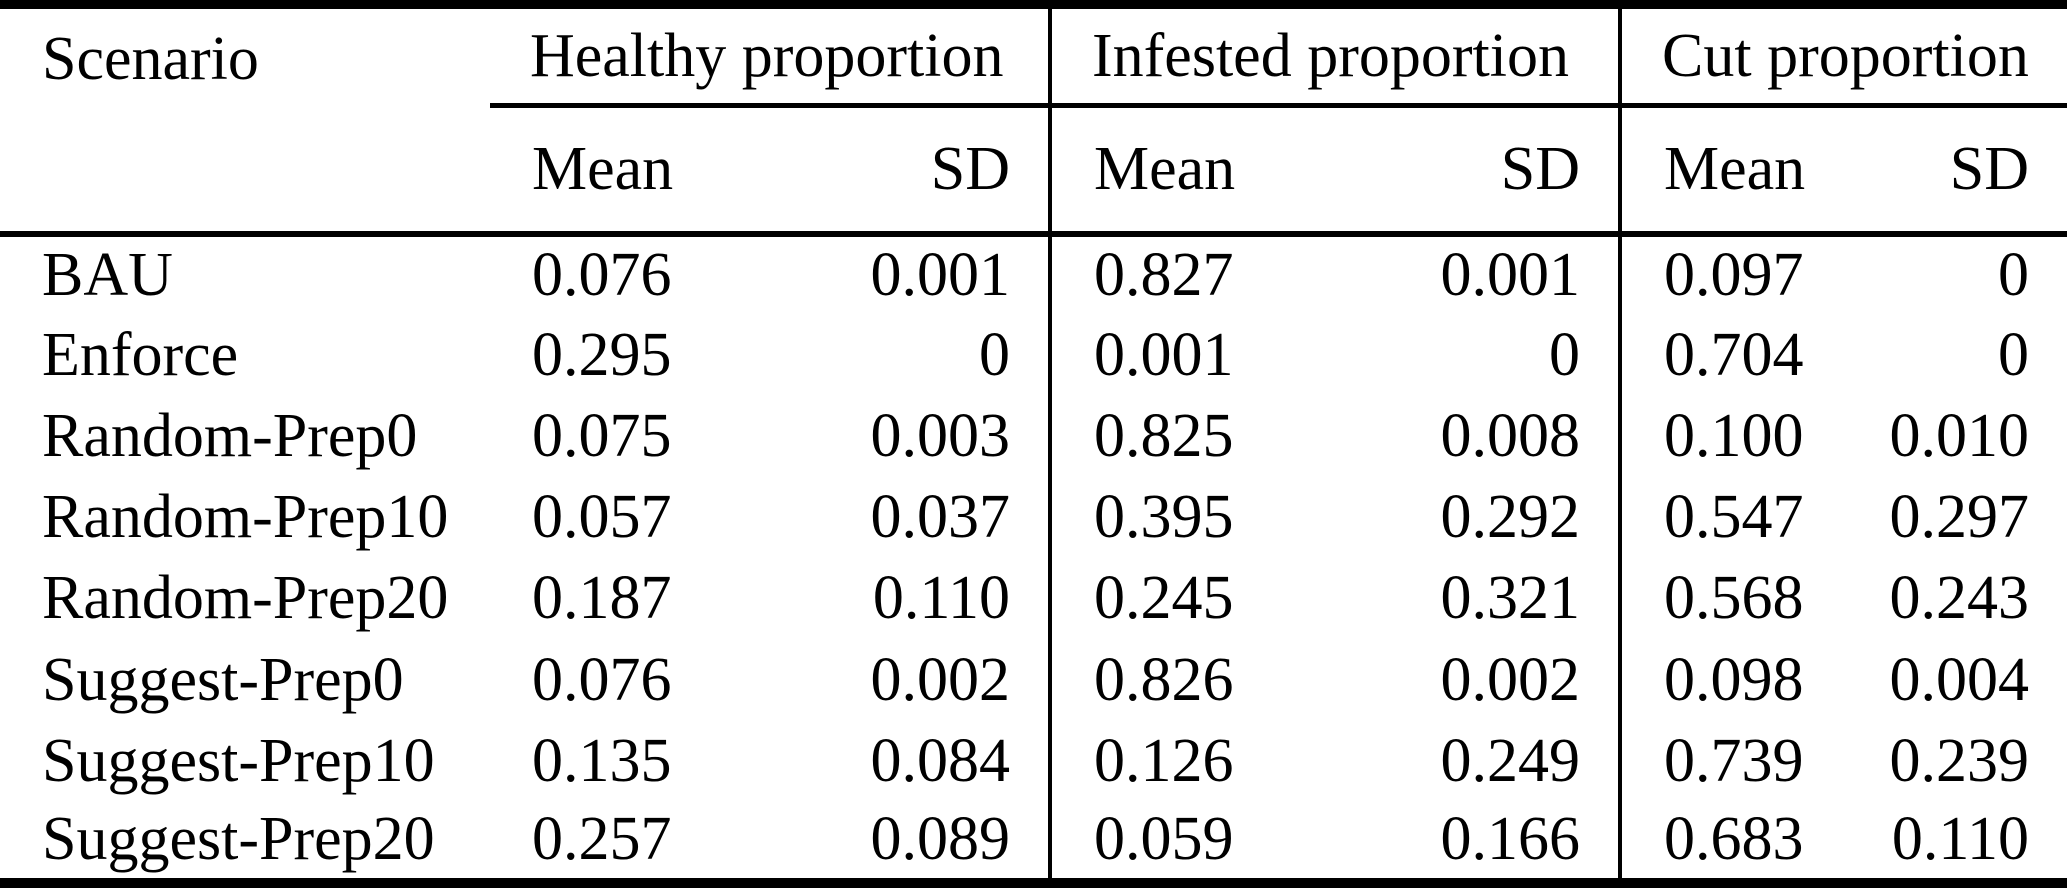 This screenshot has width=2067, height=888. What do you see at coordinates (1510, 436) in the screenshot?
I see `infested-sd-cell: 0.008` at bounding box center [1510, 436].